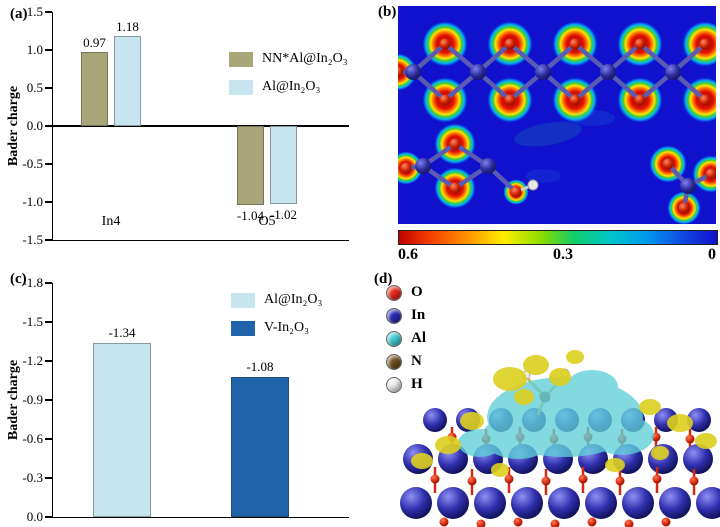 Image resolution: width=720 pixels, height=527 pixels. Describe the element at coordinates (712, 254) in the screenshot. I see `colorbar-min-label: 0` at that location.